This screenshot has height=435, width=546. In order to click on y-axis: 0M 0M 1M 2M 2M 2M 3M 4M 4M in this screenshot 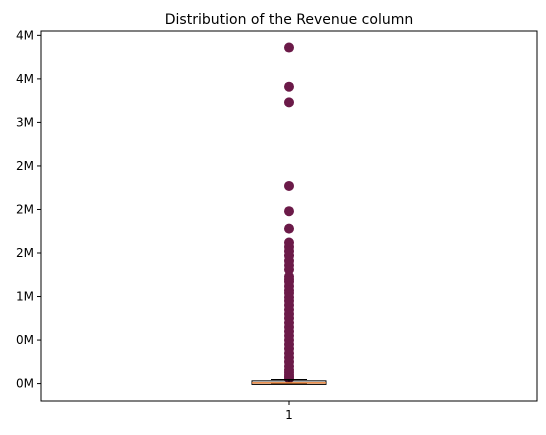, I will do `click(28, 209)`.